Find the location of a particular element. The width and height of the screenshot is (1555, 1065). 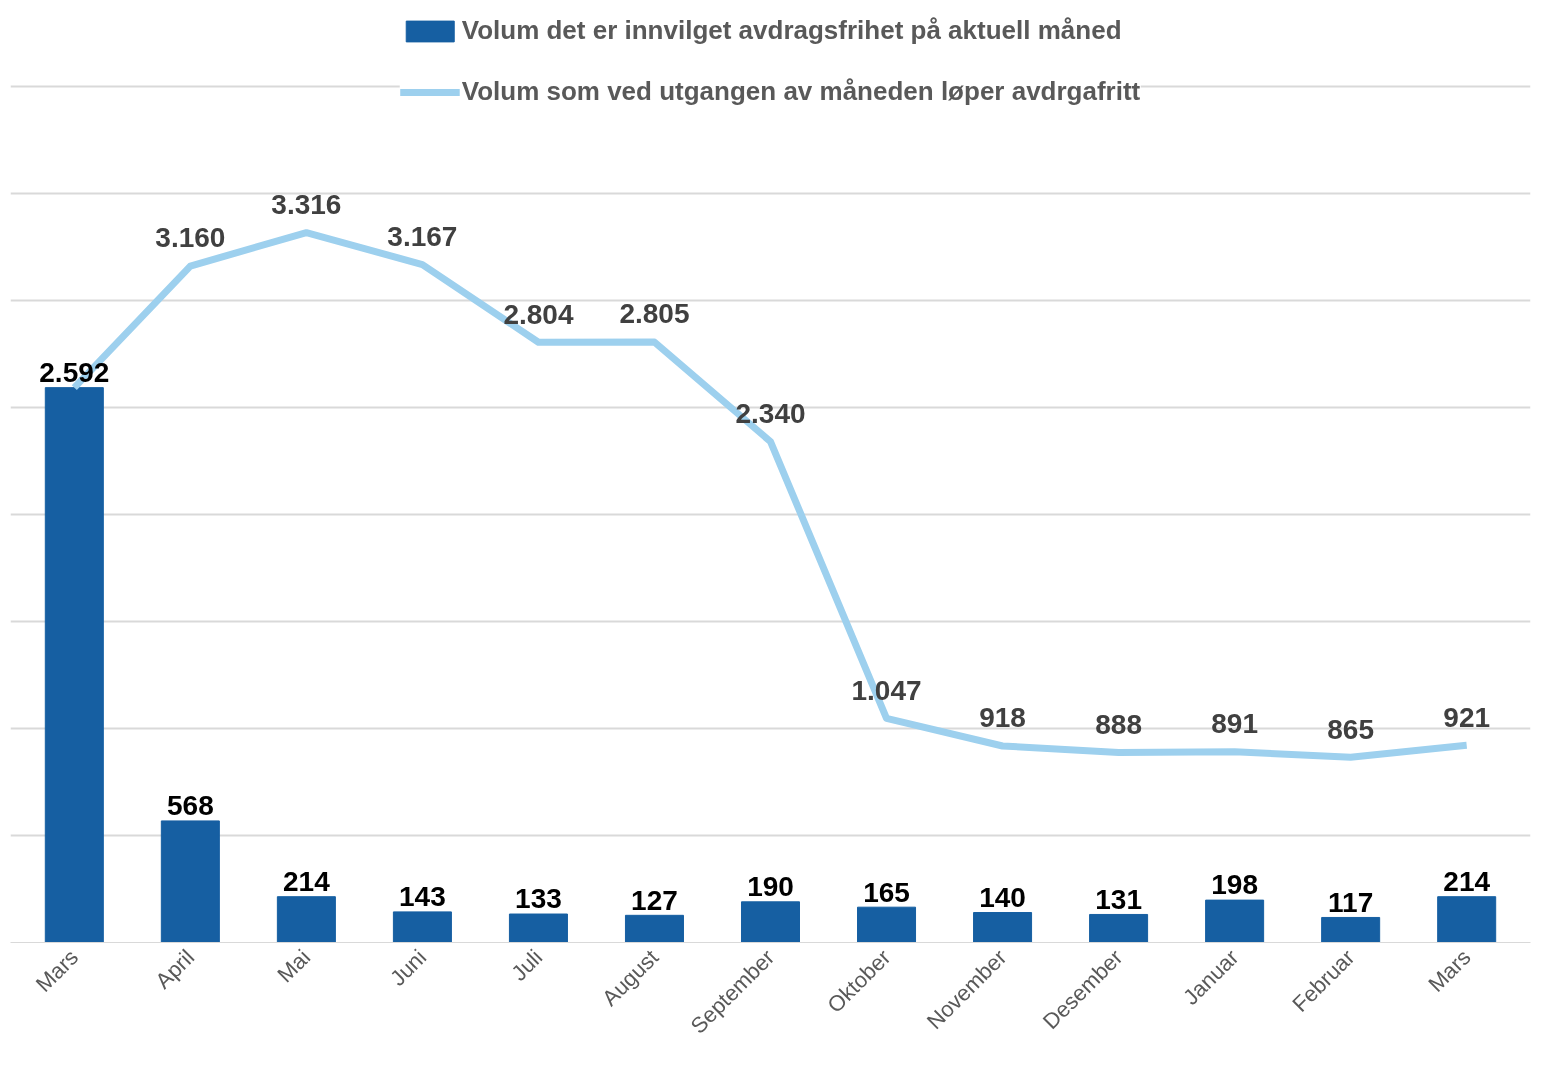

data-label: 2.340 is located at coordinates (770, 413).